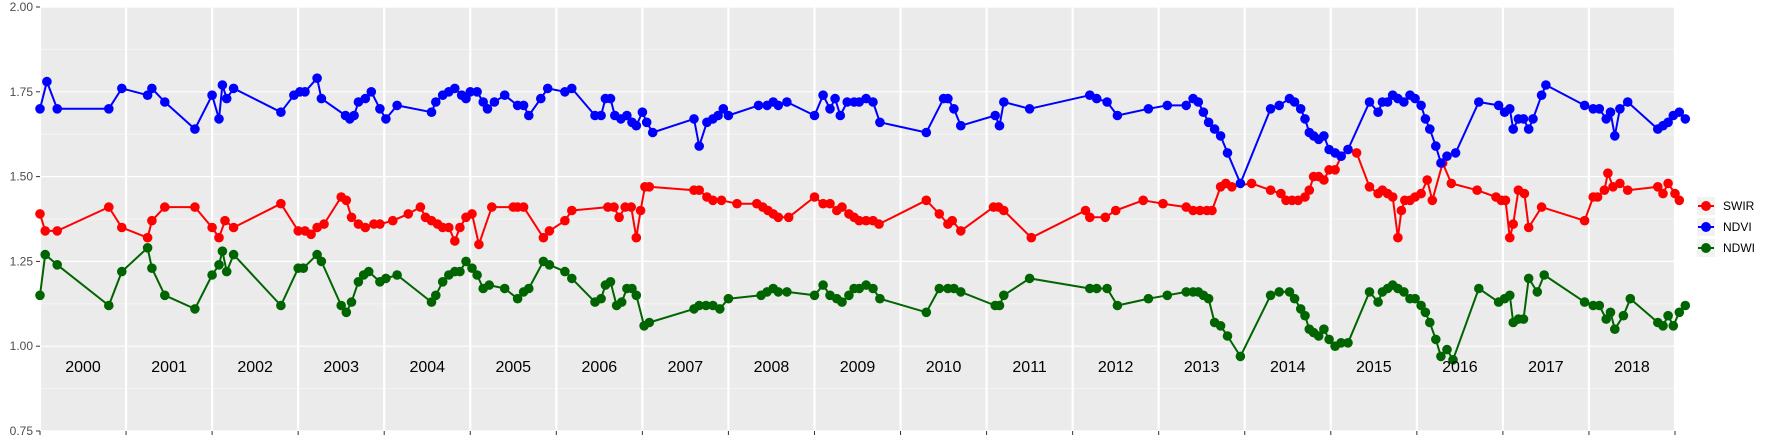  I want to click on year-label: 2011, so click(1029, 367).